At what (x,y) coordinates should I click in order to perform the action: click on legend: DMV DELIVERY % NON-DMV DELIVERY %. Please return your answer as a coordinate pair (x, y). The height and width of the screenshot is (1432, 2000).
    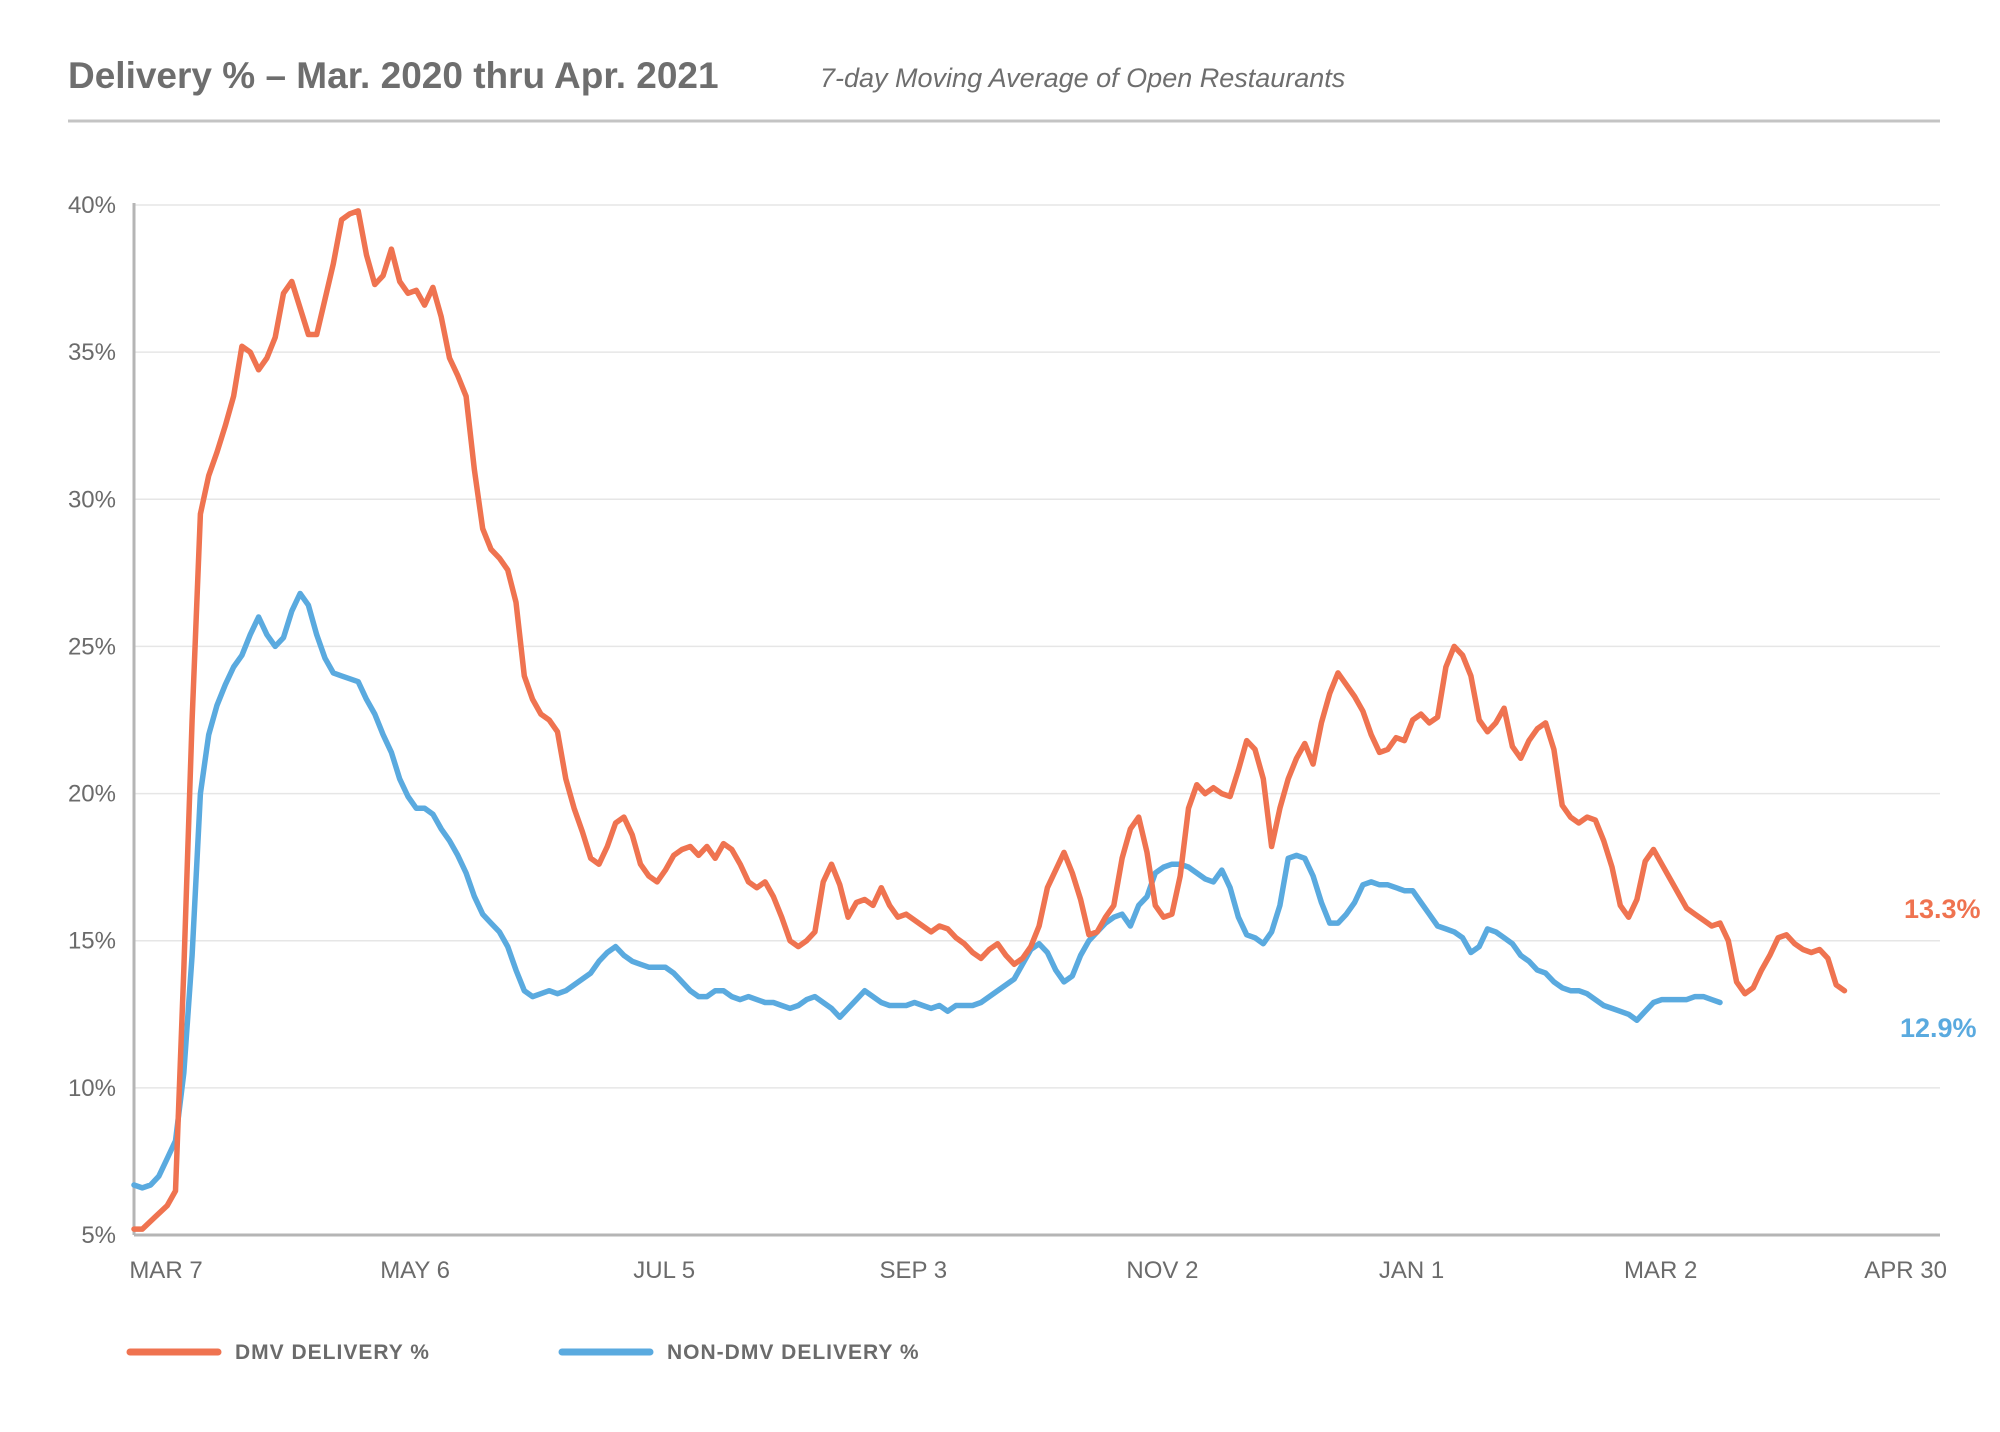
    Looking at the image, I should click on (523, 1352).